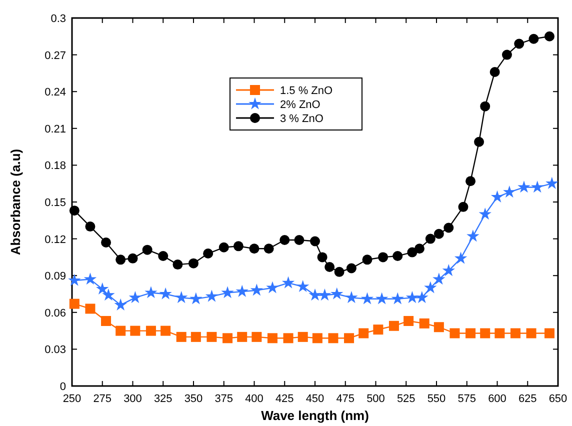 The image size is (572, 426). What do you see at coordinates (55, 92) in the screenshot?
I see `y-tick-label: 0.24` at bounding box center [55, 92].